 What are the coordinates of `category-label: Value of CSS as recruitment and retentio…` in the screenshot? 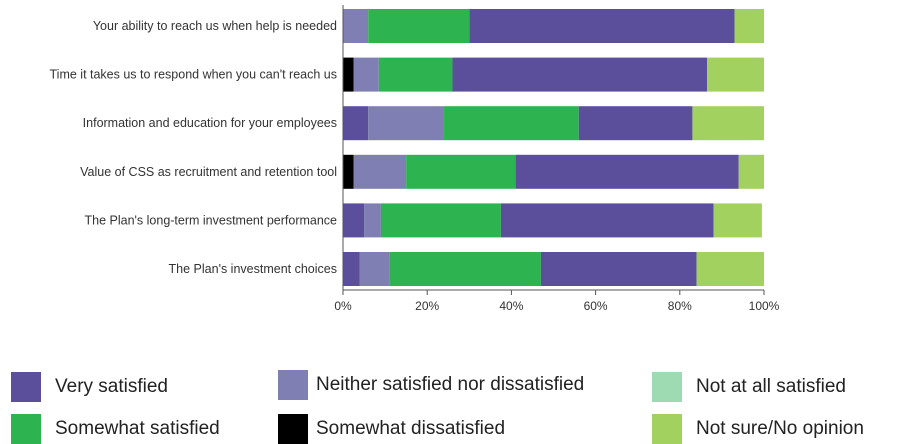 It's located at (208, 172).